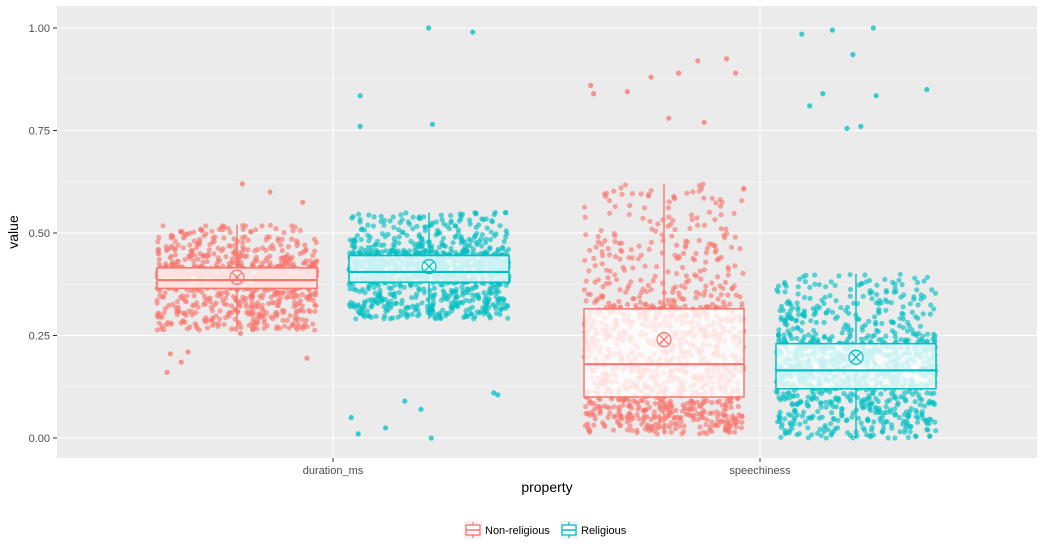 Image resolution: width=1044 pixels, height=556 pixels. I want to click on mean-marker, so click(664, 340).